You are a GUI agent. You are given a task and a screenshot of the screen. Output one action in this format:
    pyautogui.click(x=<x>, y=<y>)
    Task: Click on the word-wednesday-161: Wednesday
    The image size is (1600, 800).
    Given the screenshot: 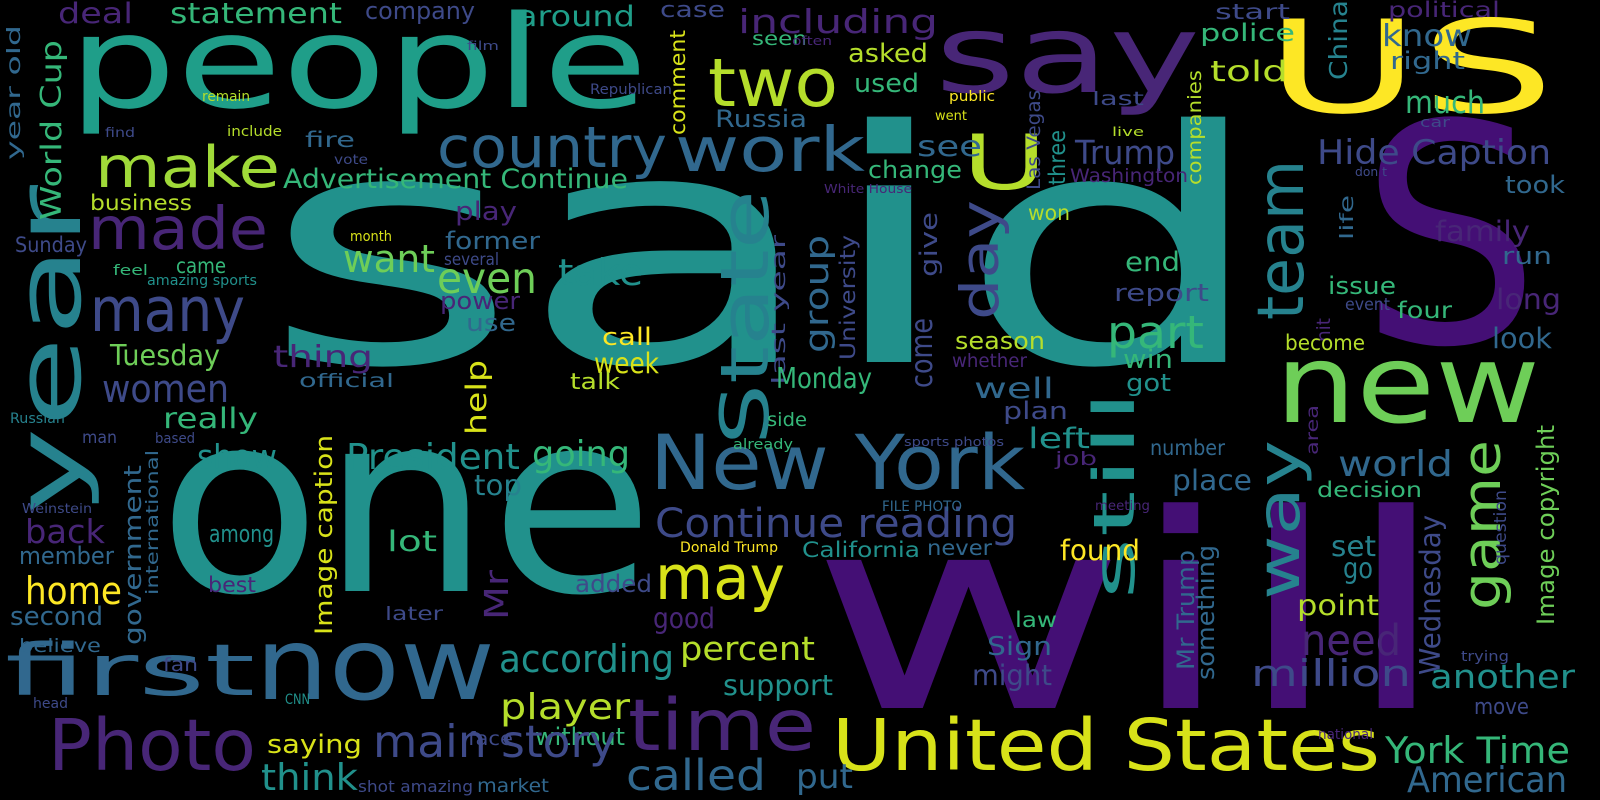 What is the action you would take?
    pyautogui.click(x=1430, y=594)
    